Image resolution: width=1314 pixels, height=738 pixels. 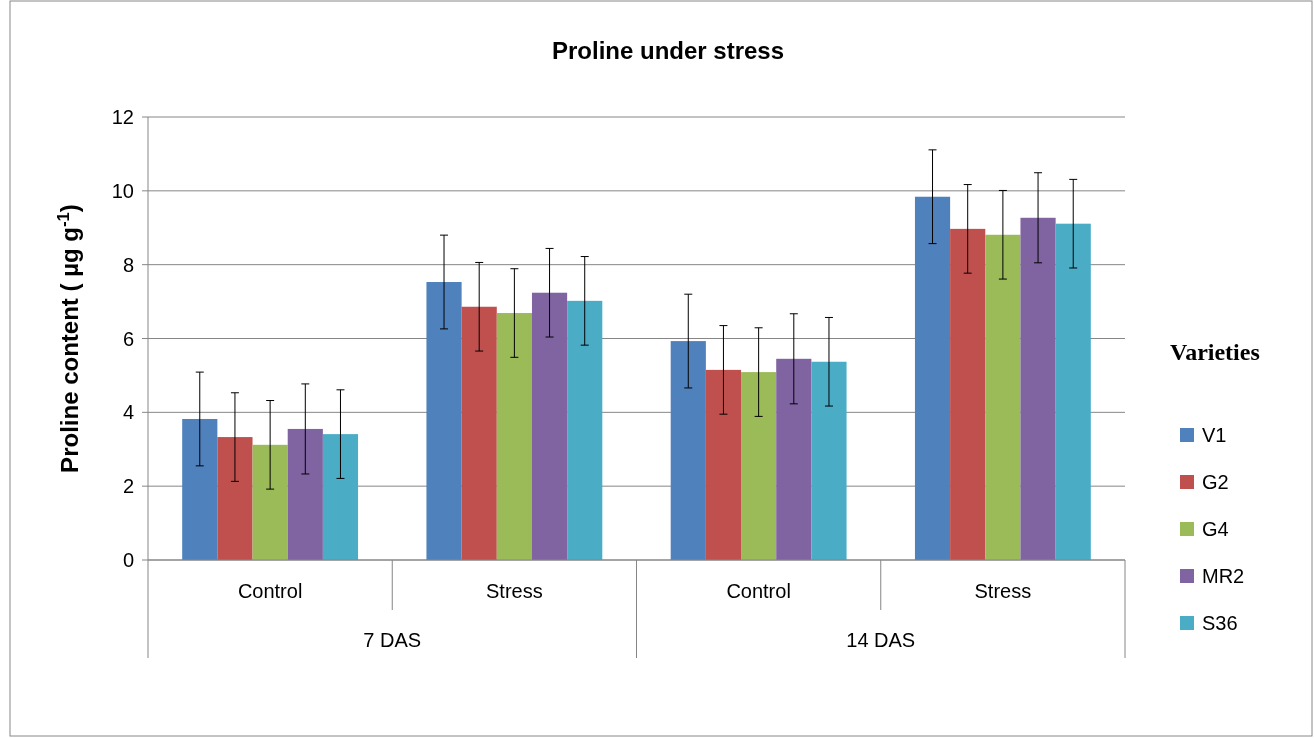 I want to click on legend-label: S36, so click(x=1220, y=623).